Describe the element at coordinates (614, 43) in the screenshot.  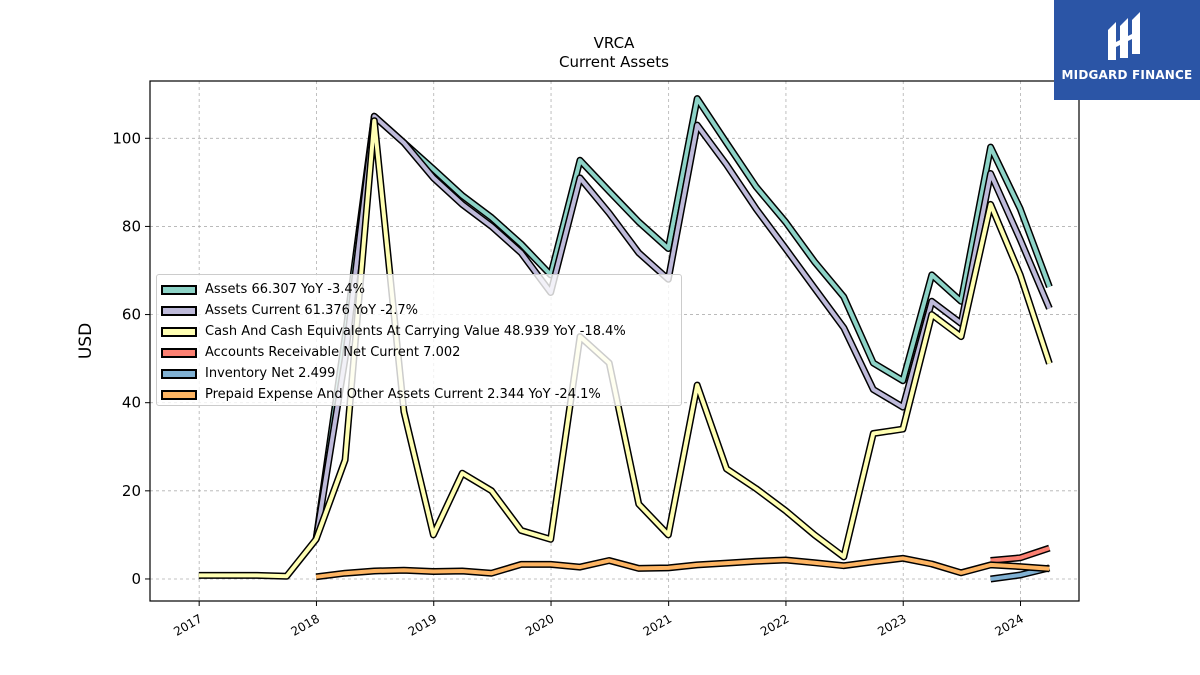
I see `chart-title: VRCA` at that location.